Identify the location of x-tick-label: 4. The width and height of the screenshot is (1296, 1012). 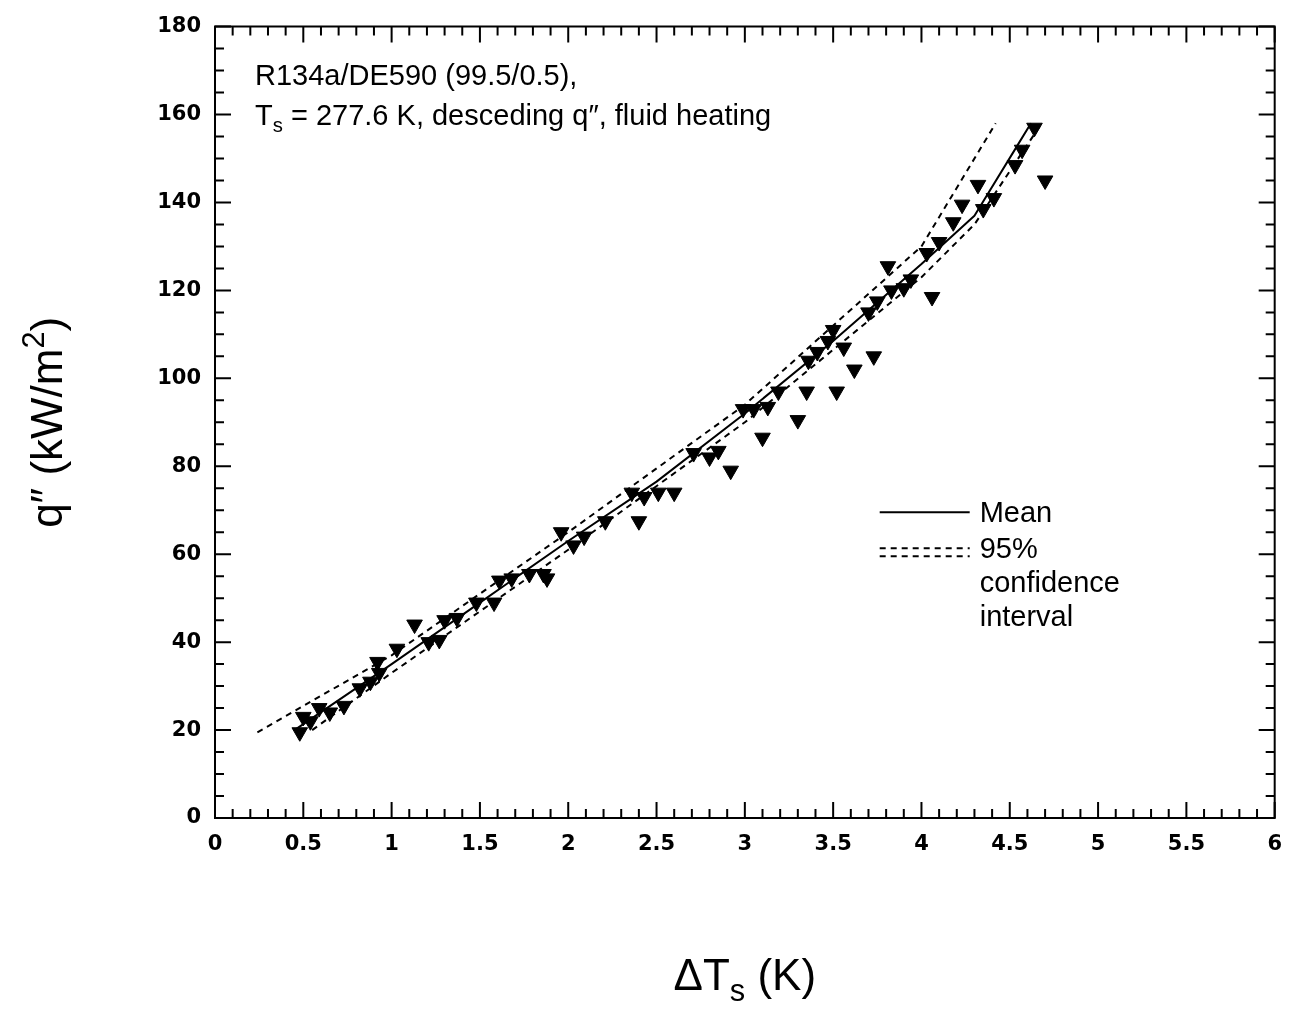
(921, 843).